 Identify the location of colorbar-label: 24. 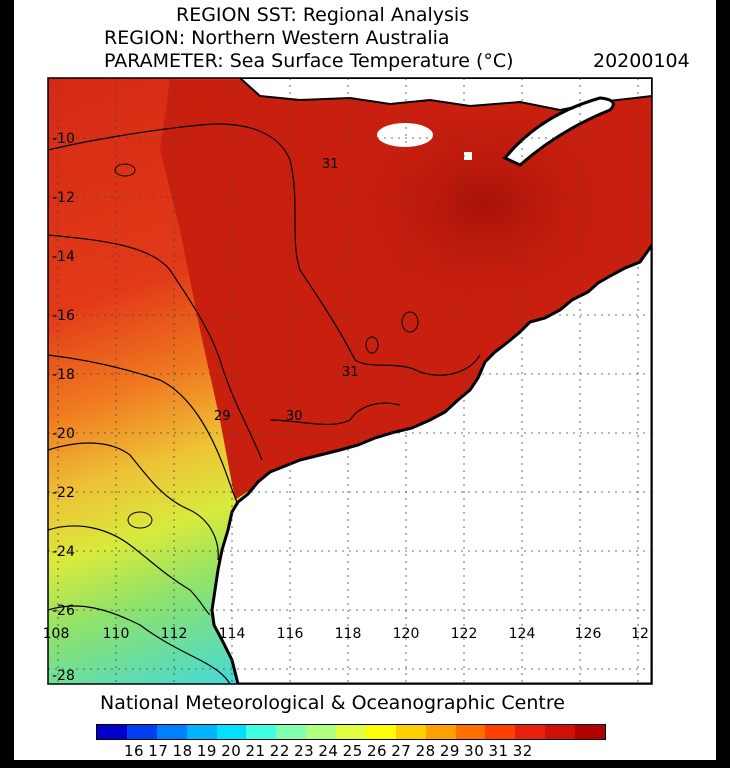
(328, 751).